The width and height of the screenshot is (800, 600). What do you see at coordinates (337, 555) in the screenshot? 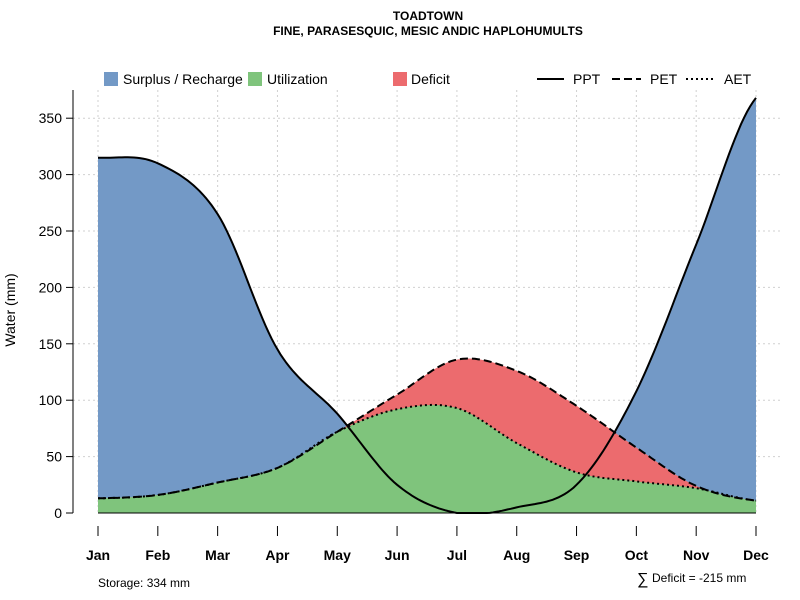
I see `x-tick-label-may: May` at bounding box center [337, 555].